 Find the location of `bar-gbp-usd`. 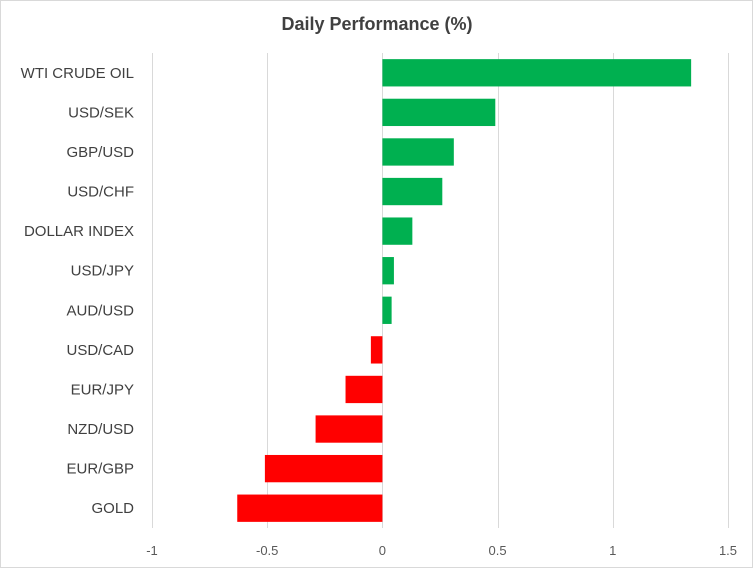

bar-gbp-usd is located at coordinates (418, 152).